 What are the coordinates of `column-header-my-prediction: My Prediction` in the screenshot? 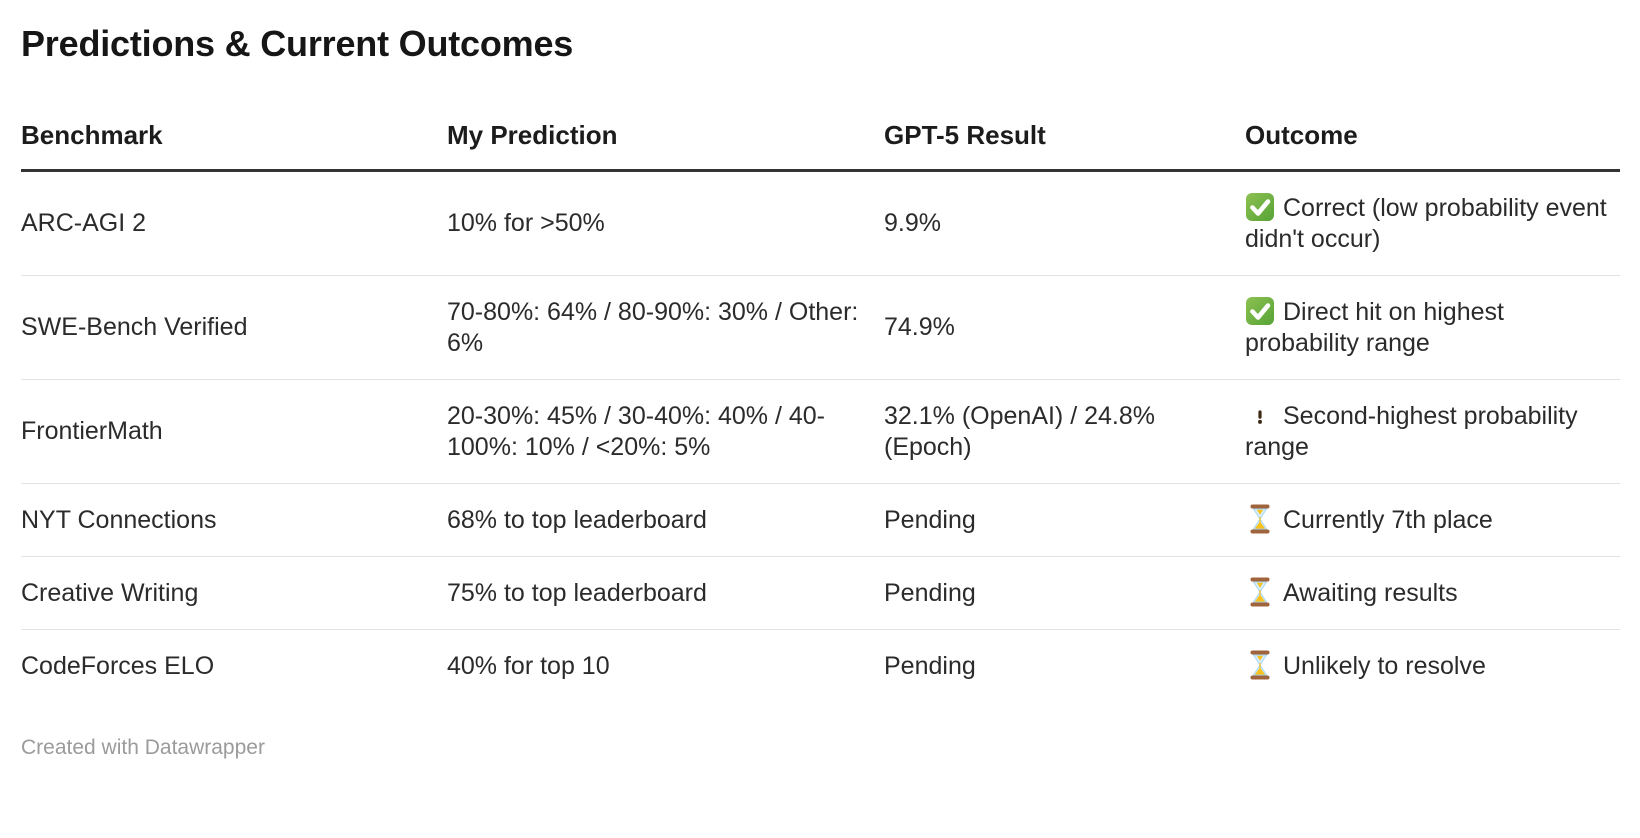 It's located at (665, 146).